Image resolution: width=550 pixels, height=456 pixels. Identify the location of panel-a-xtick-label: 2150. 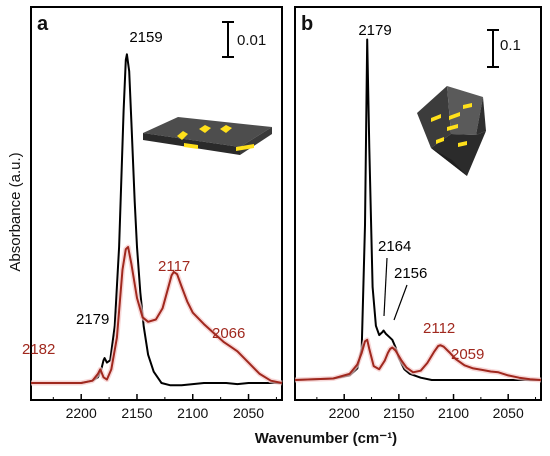
(136, 413).